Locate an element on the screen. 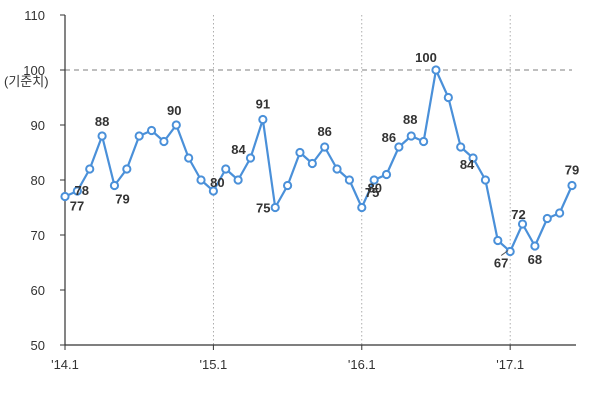 The width and height of the screenshot is (600, 400). data-label: 78 is located at coordinates (81, 190).